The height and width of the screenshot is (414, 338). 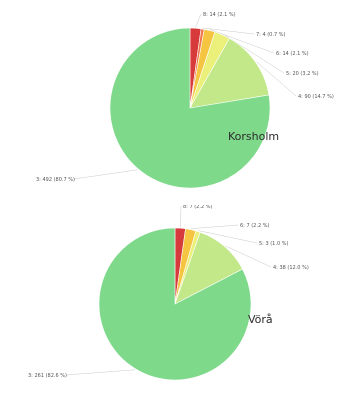 I want to click on slice-label-5: 5: 3 (1.0 %), so click(x=273, y=244).